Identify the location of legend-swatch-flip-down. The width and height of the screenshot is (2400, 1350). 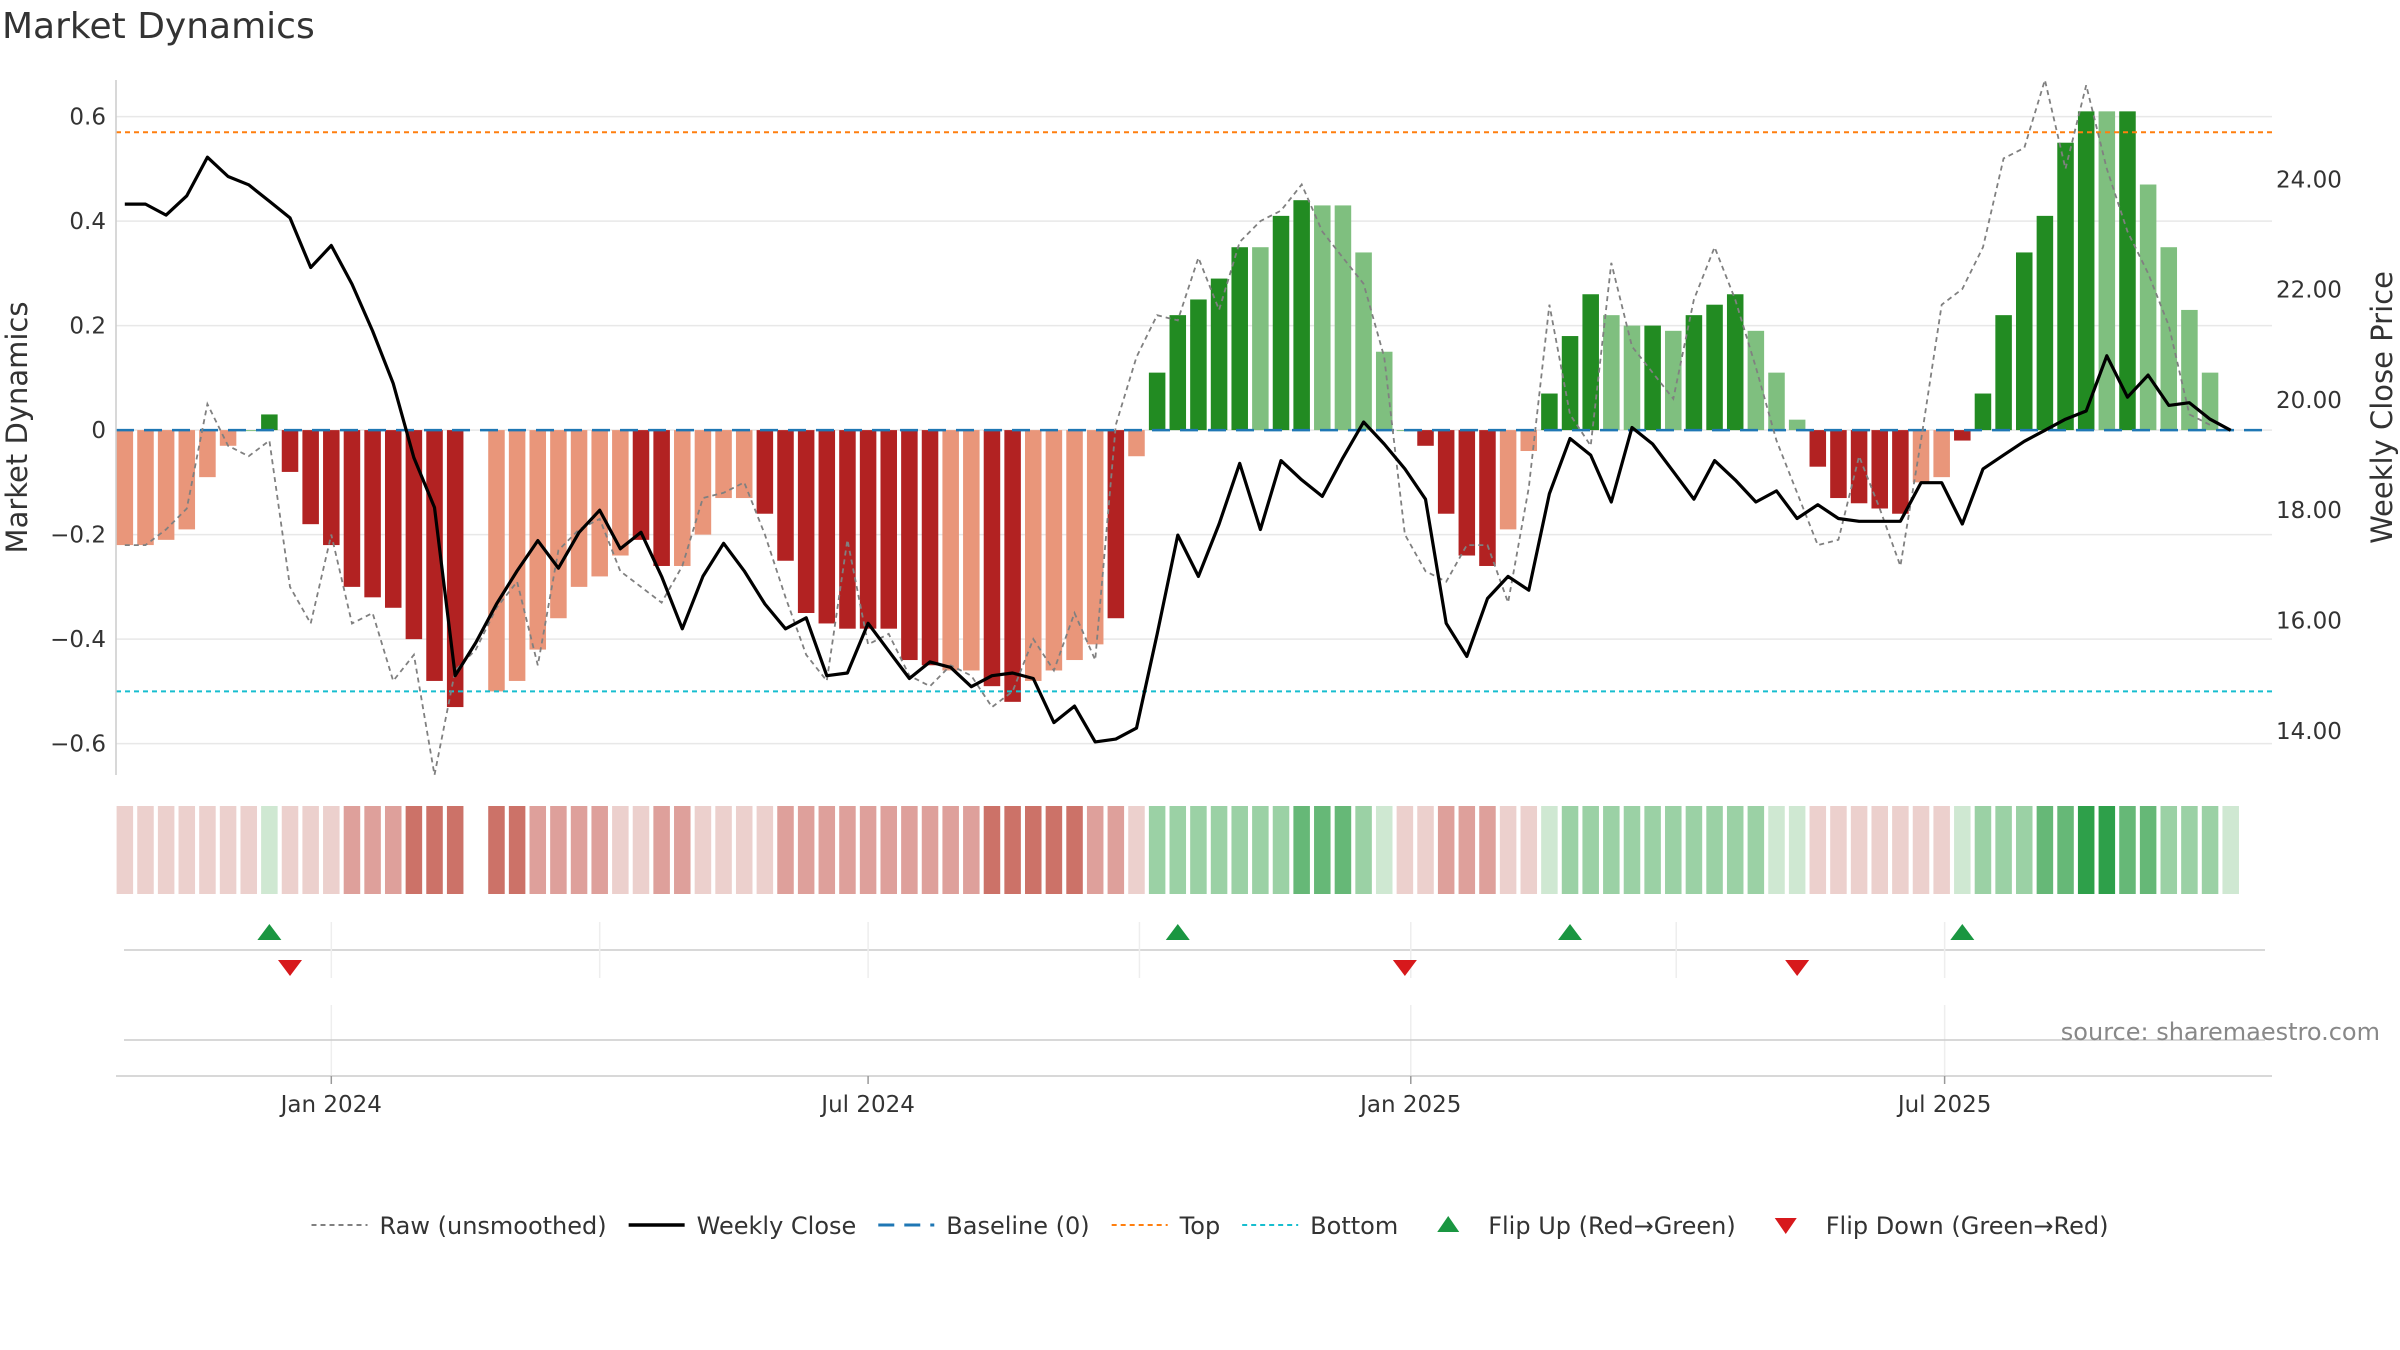
(1785, 1226).